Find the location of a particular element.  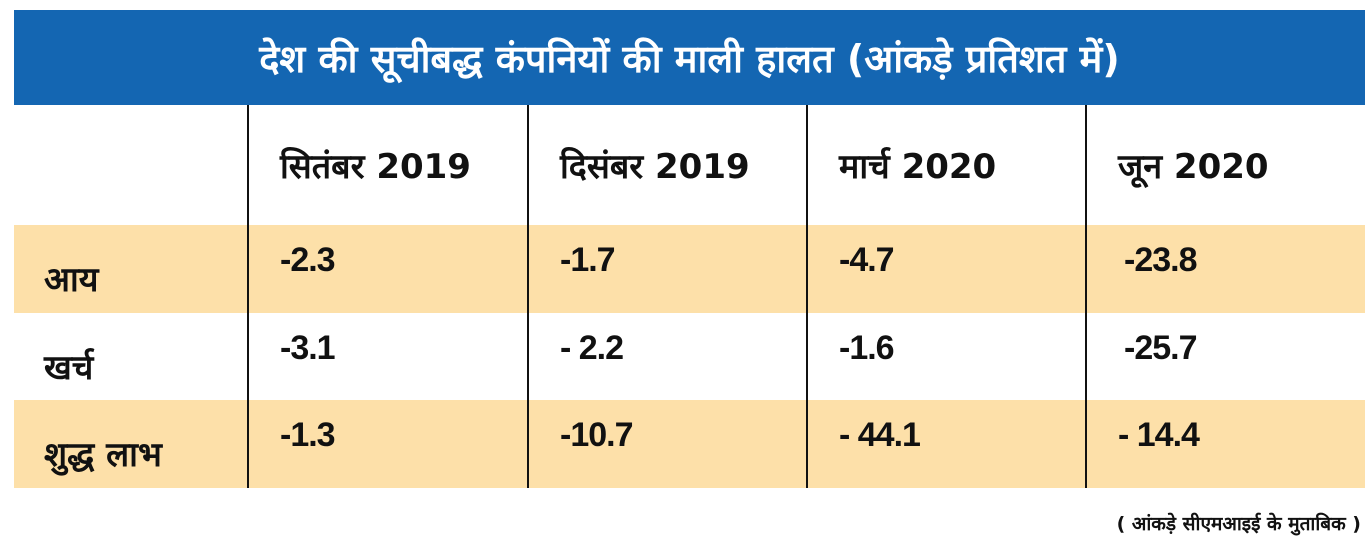

row-label: शुद्ध लाभ is located at coordinates (103, 455).